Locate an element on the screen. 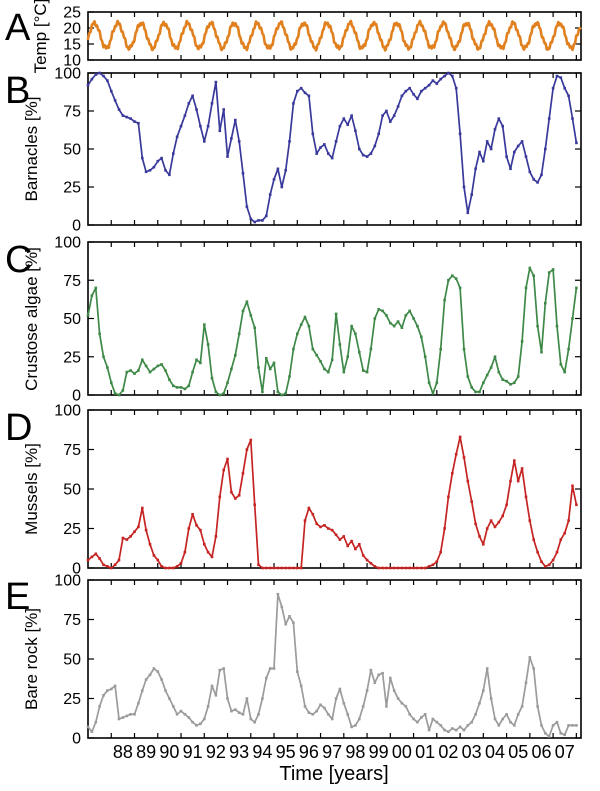 The image size is (600, 791). y-tick-label: 25 is located at coordinates (72, 699).